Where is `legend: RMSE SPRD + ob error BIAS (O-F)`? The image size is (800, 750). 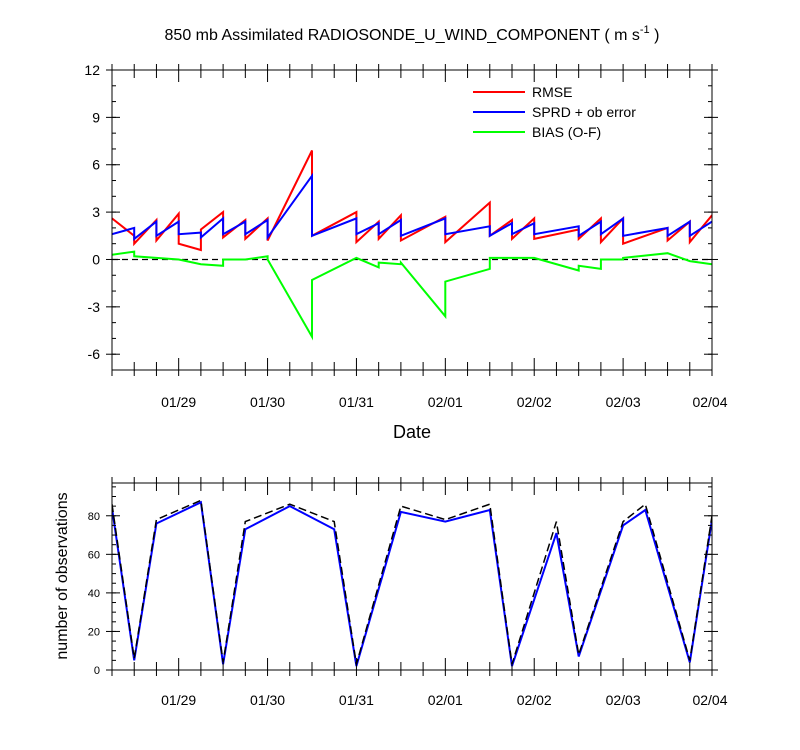 legend: RMSE SPRD + ob error BIAS (O-F) is located at coordinates (554, 112).